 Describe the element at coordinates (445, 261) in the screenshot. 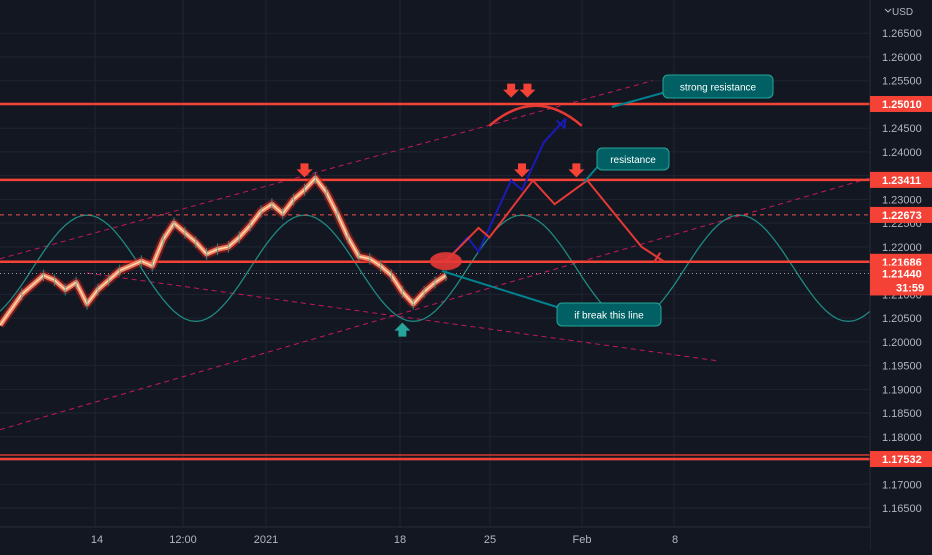

I see `breakout-marker` at that location.